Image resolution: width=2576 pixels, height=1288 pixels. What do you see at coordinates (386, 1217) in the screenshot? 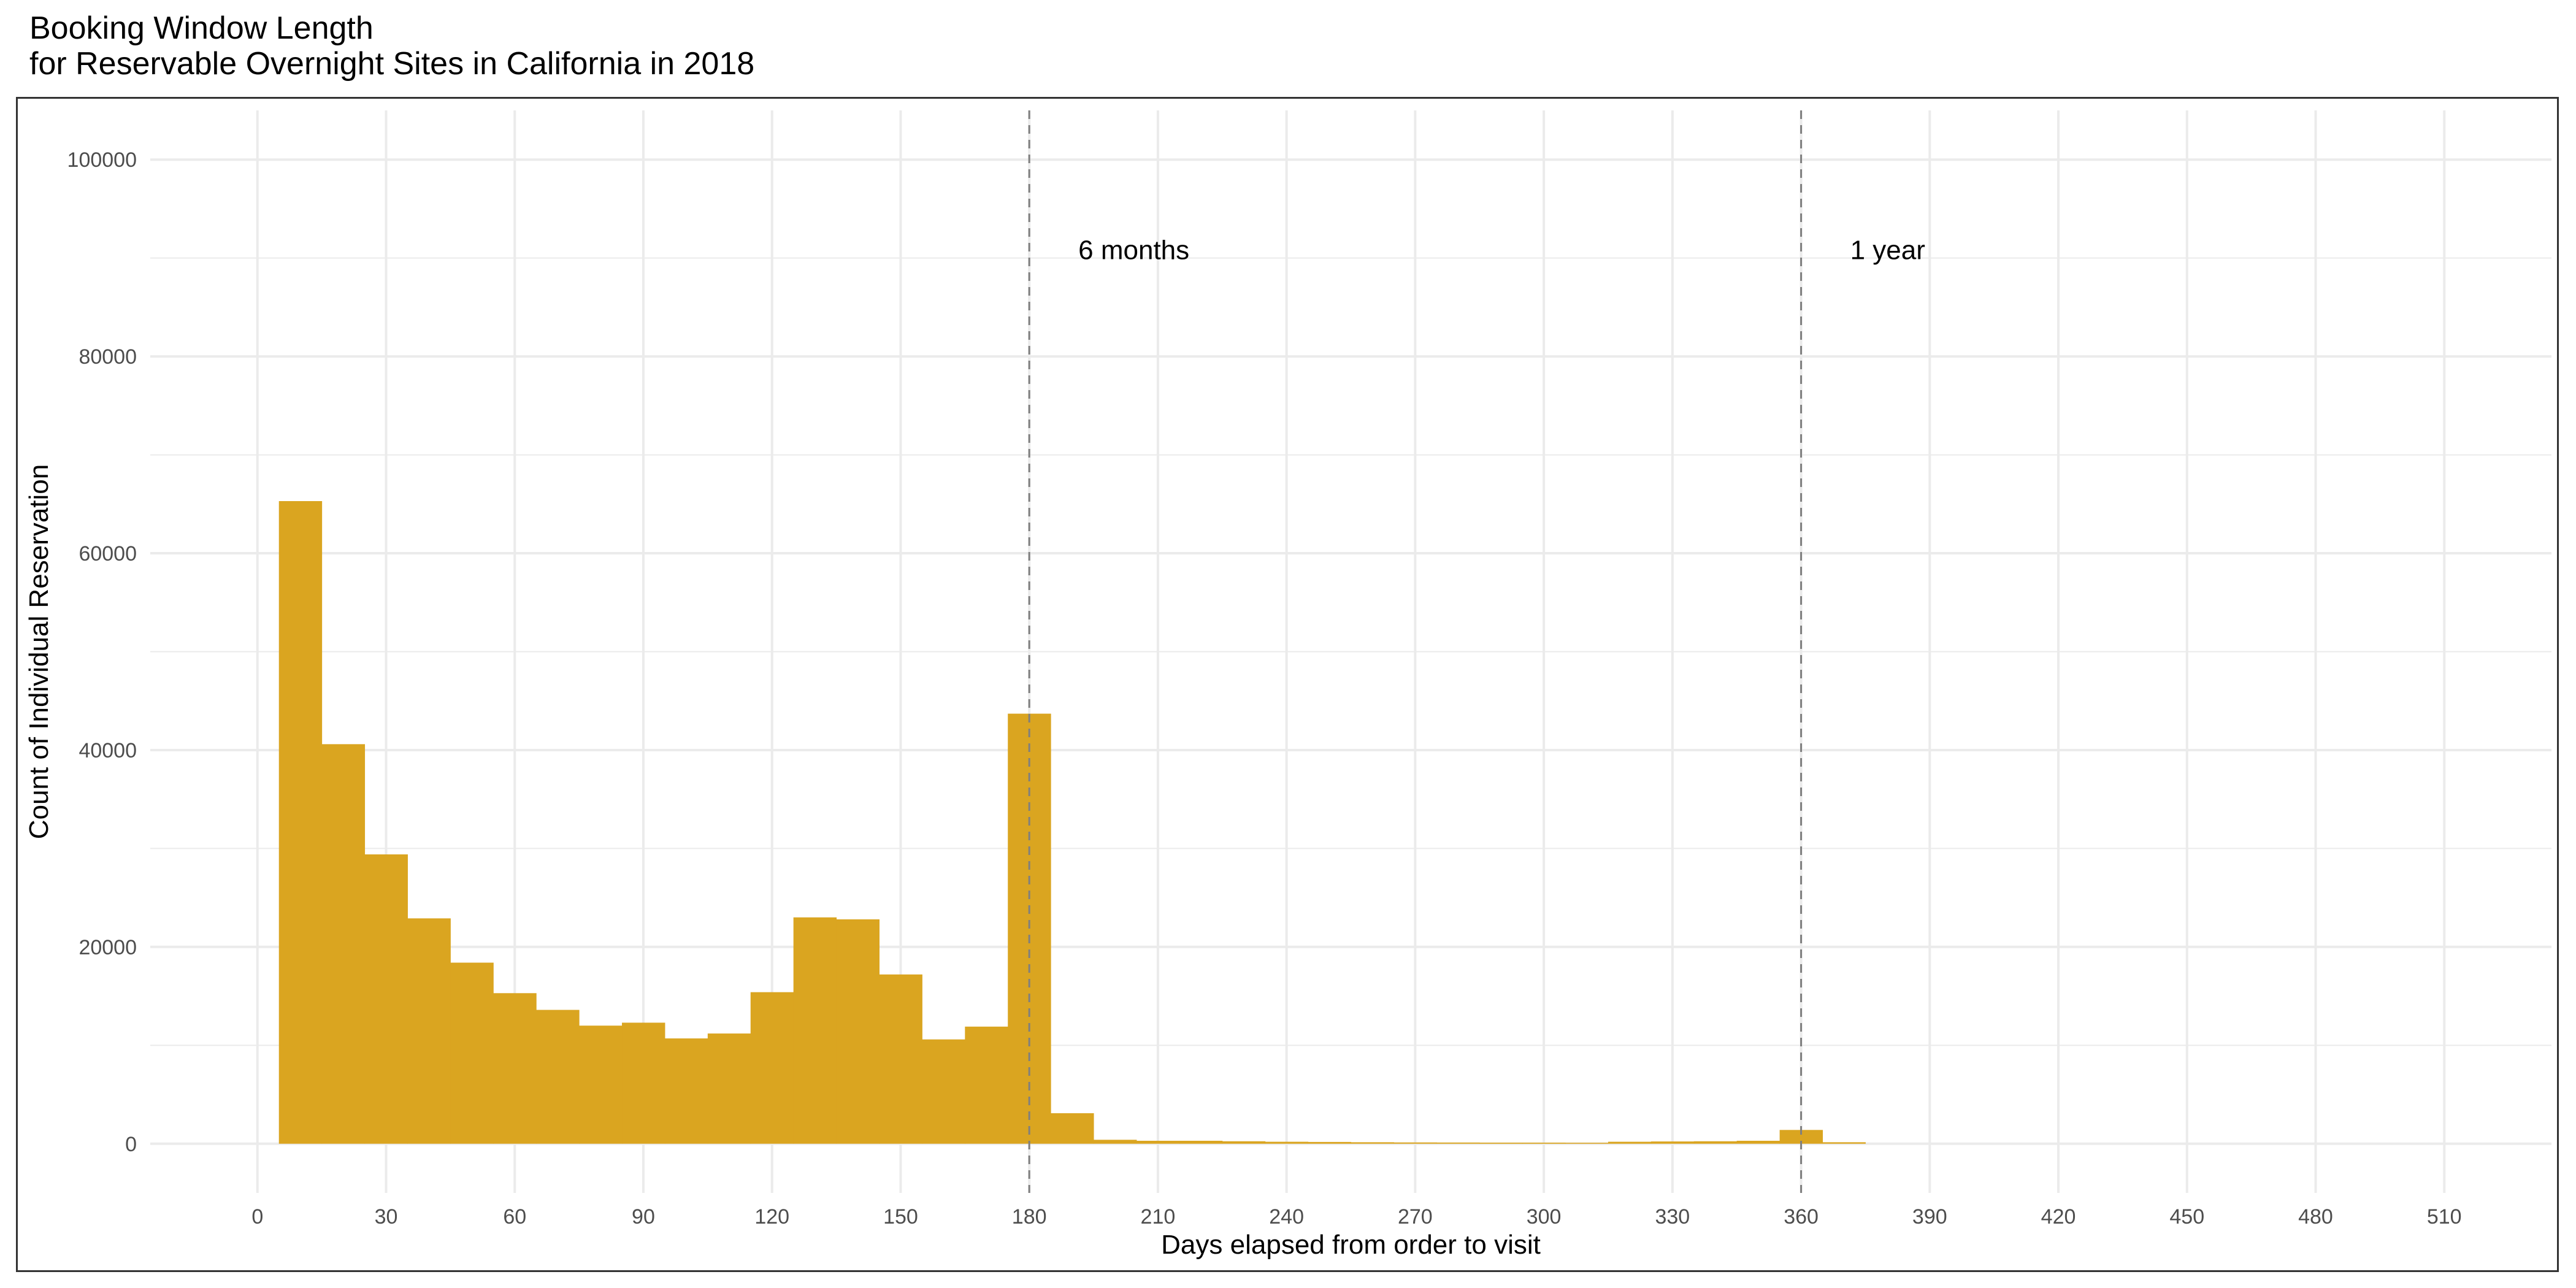
I see `x-tick-label: 30` at bounding box center [386, 1217].